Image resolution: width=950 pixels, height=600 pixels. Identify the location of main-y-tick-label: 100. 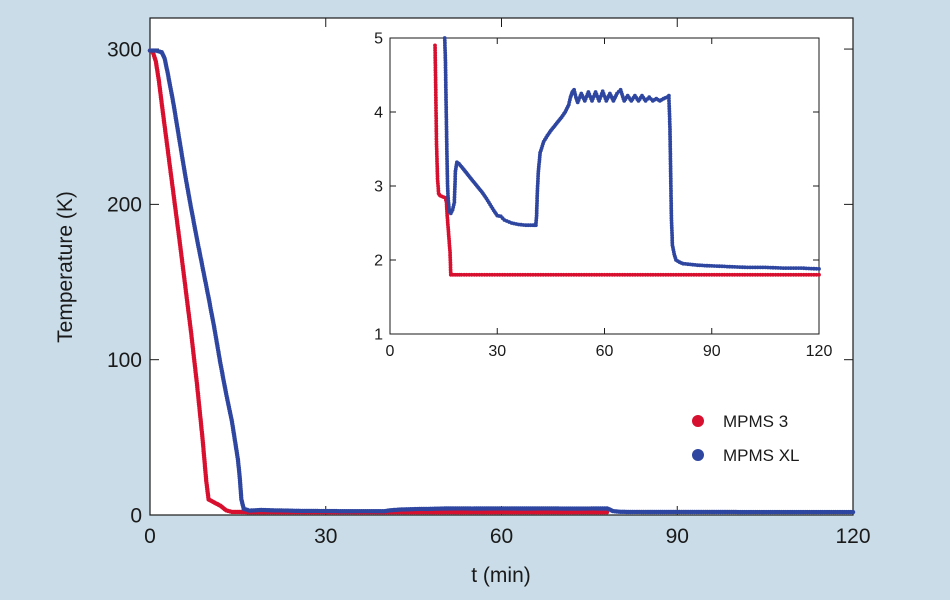
(124, 360).